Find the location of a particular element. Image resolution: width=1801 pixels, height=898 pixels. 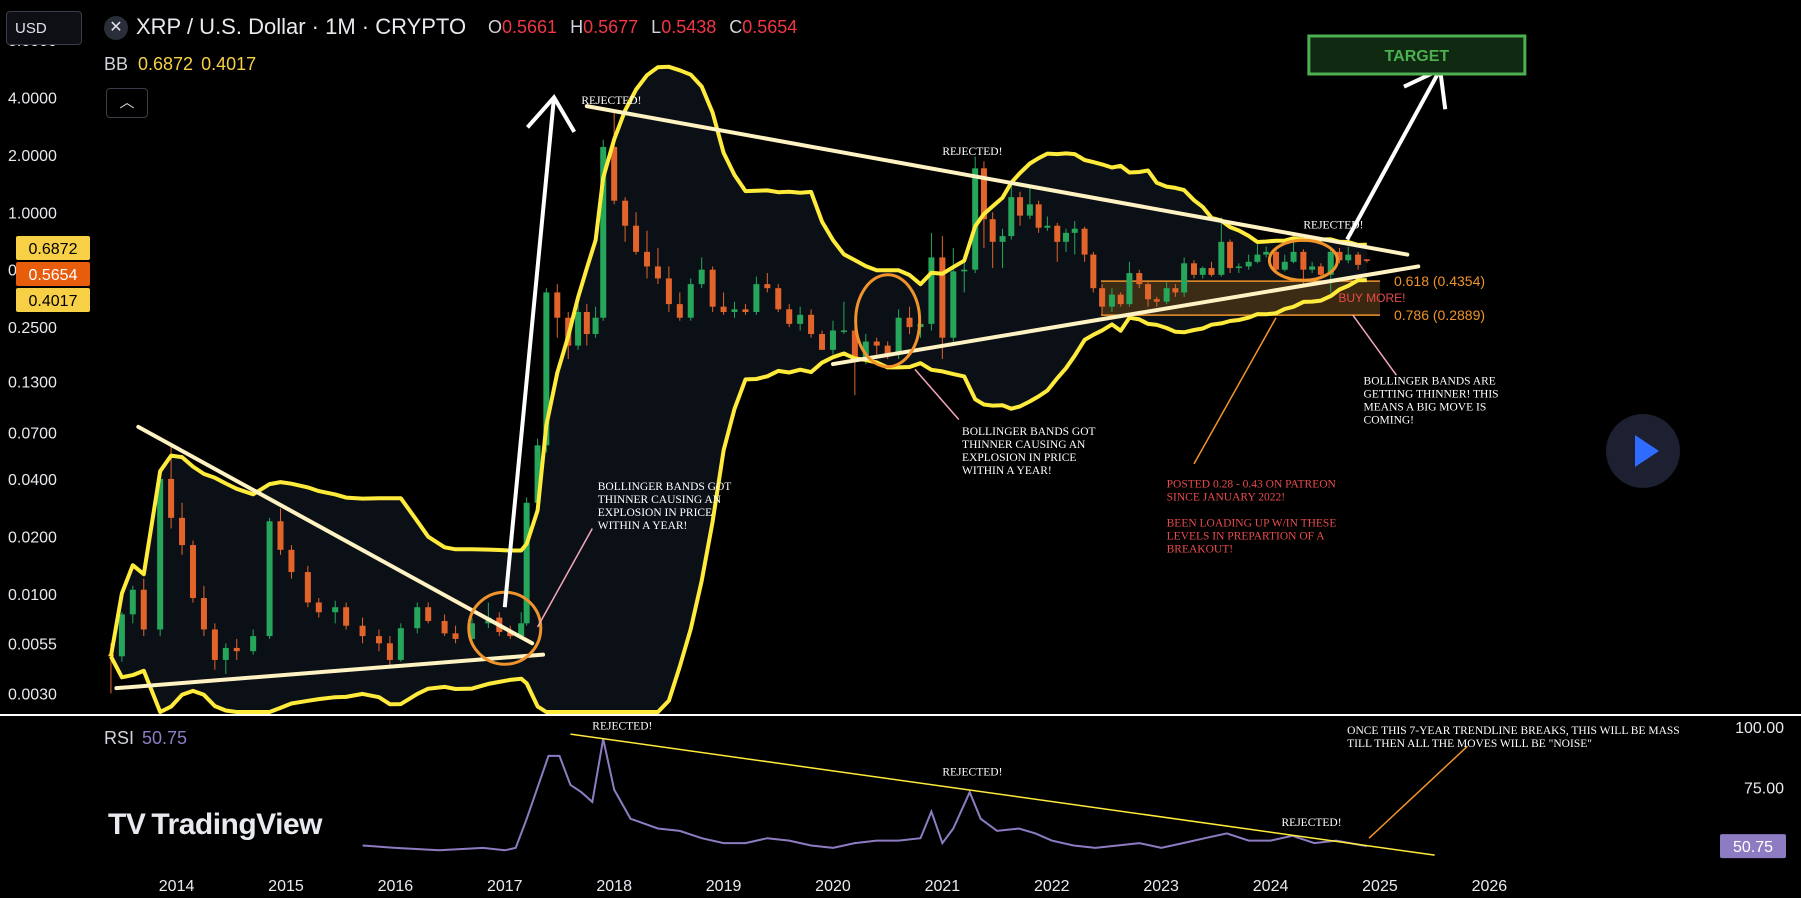

time-axis-label: 2018 is located at coordinates (614, 886).